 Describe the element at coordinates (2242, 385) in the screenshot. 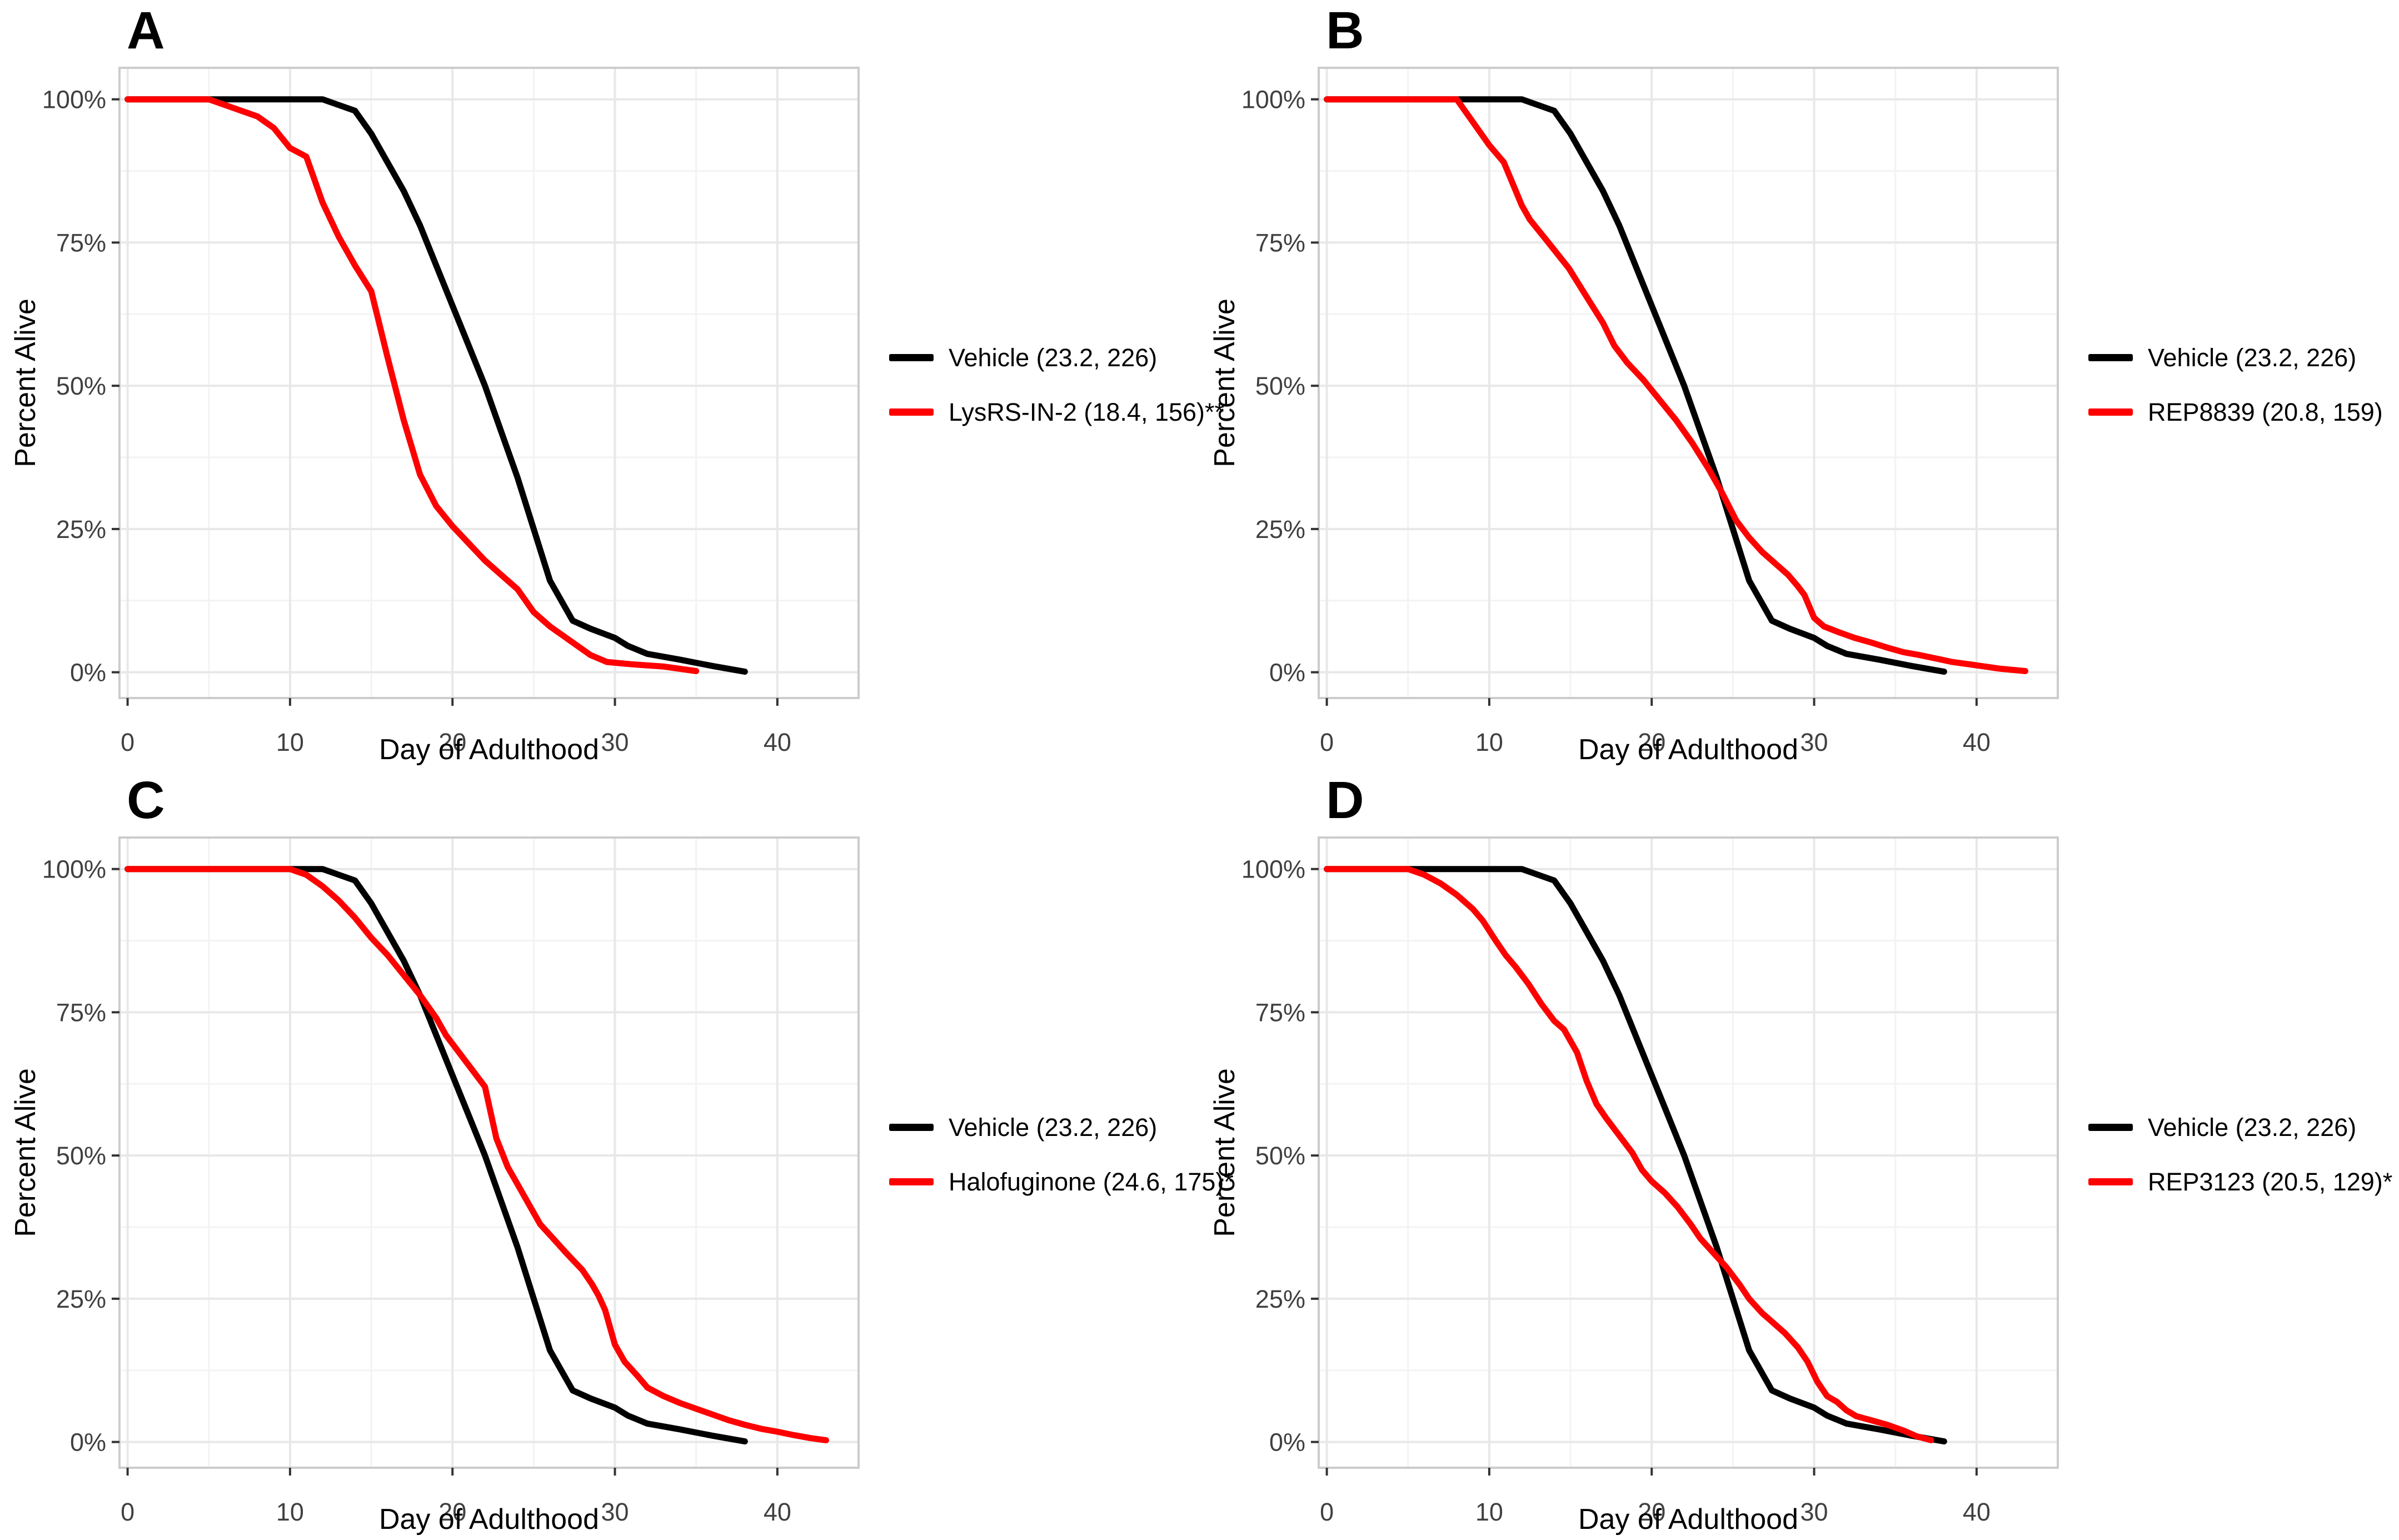

I see `panel-b-legend: Vehicle (23.2, 226) REP8839 (20.8, 159)` at that location.